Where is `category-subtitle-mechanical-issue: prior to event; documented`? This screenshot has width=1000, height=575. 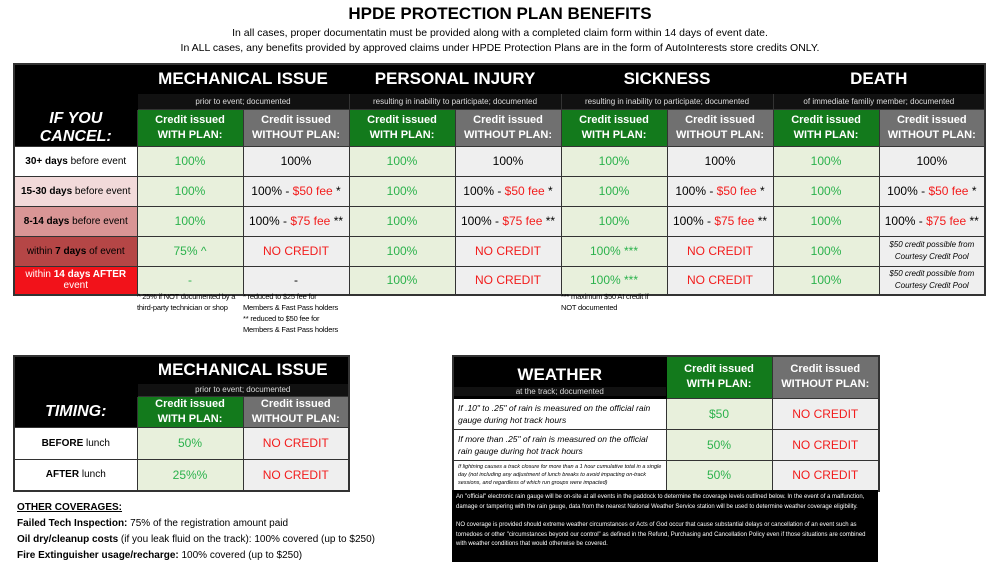
category-subtitle-mechanical-issue: prior to event; documented is located at coordinates (243, 101).